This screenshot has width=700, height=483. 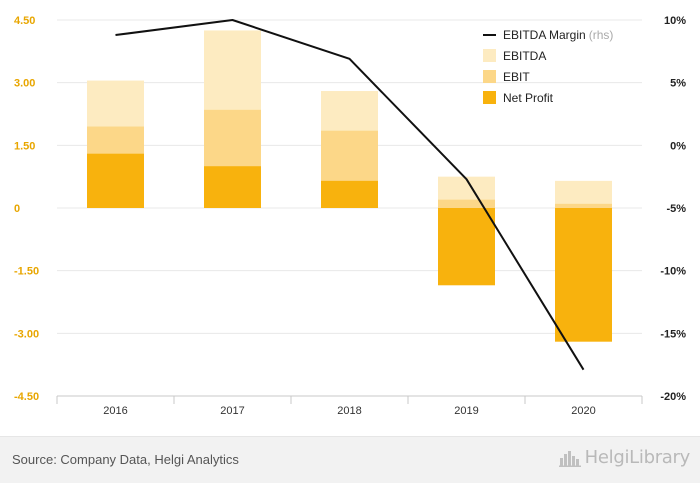 What do you see at coordinates (26, 397) in the screenshot?
I see `y-left-tick-label: -4.50` at bounding box center [26, 397].